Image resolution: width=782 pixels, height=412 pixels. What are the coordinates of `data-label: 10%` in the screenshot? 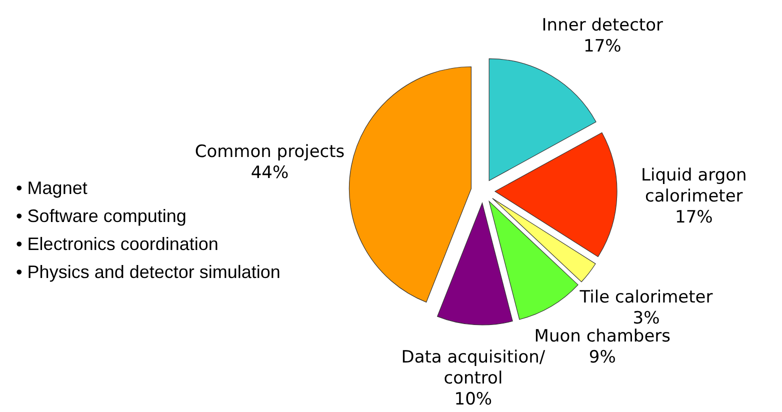 It's located at (473, 400).